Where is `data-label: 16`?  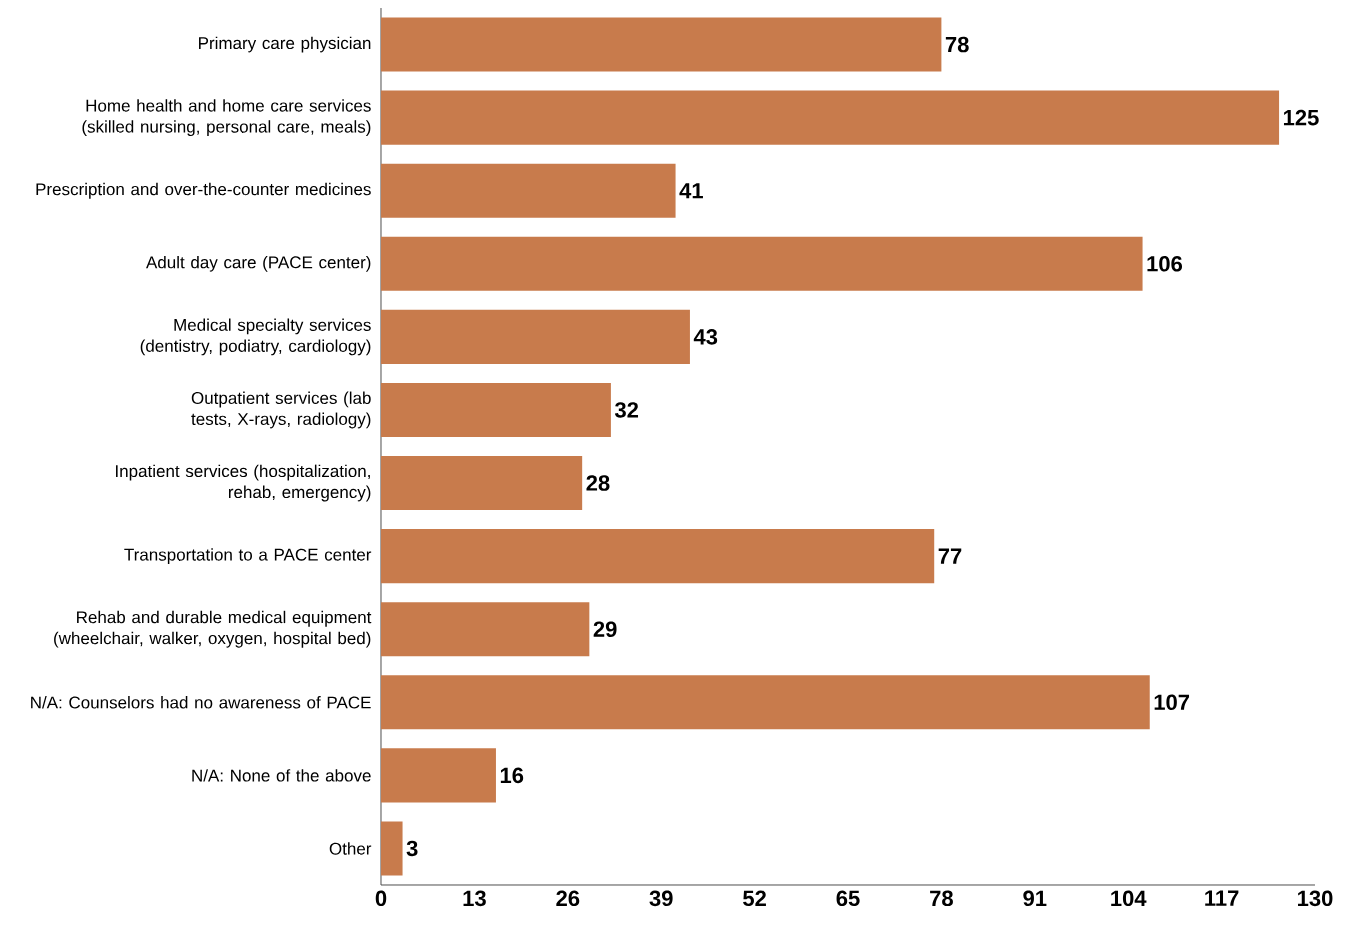 data-label: 16 is located at coordinates (512, 775).